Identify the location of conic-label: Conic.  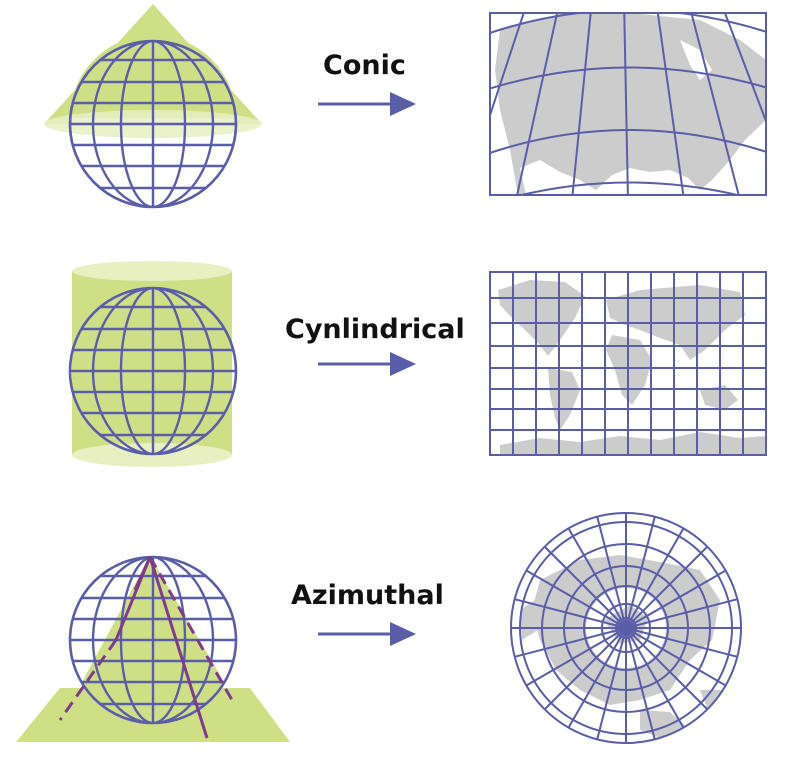
(364, 65).